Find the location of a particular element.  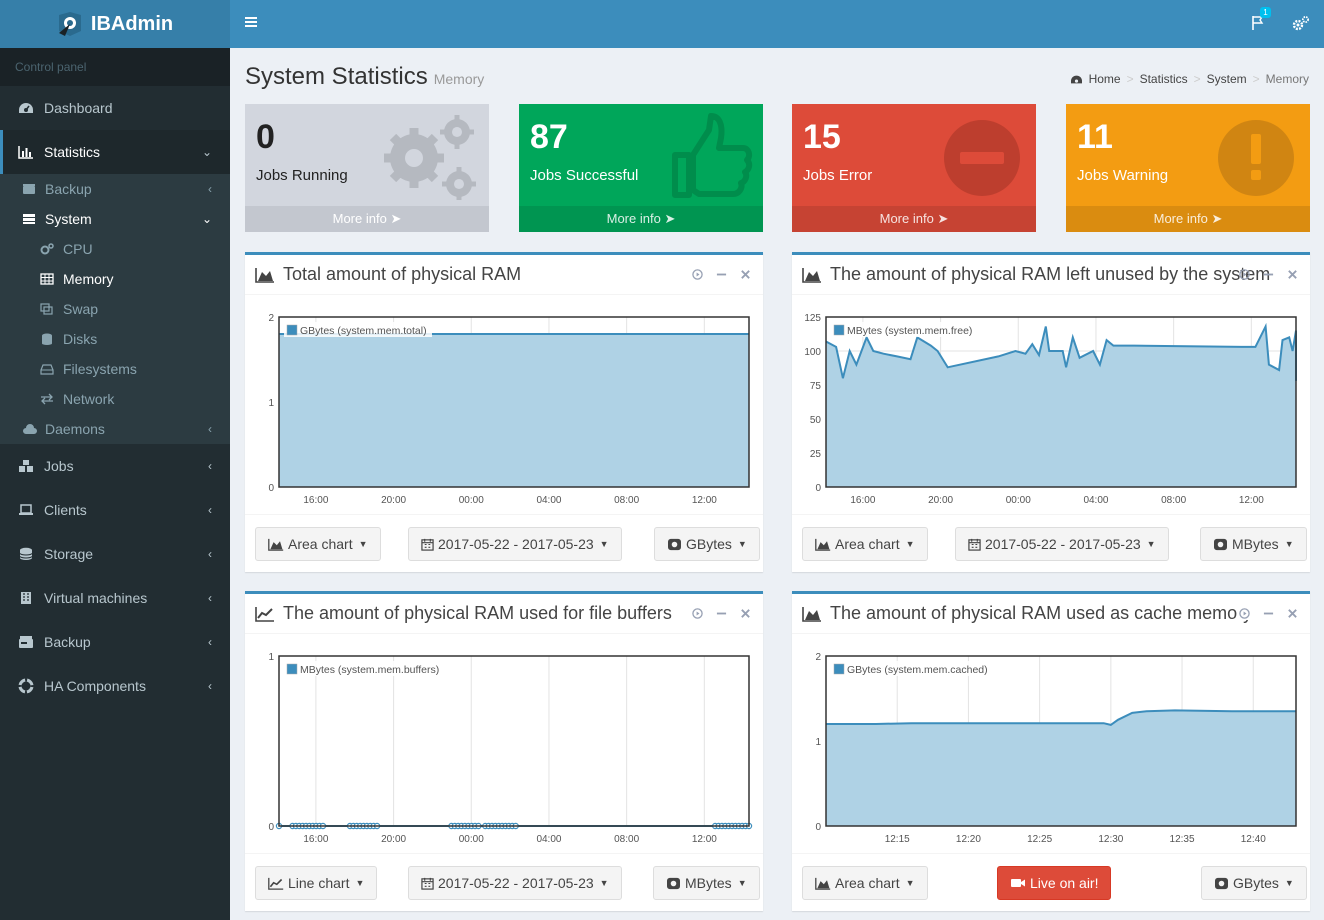

cogs-icon is located at coordinates (49, 249).